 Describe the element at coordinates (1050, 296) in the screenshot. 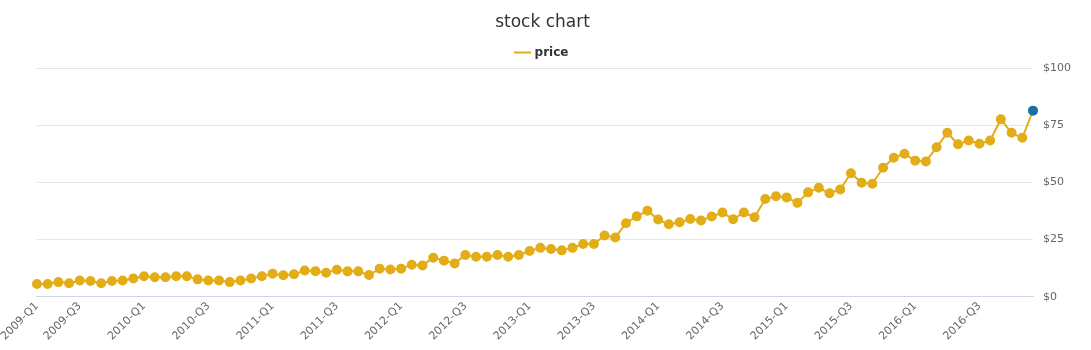

I see `y-tick-label: $0` at that location.